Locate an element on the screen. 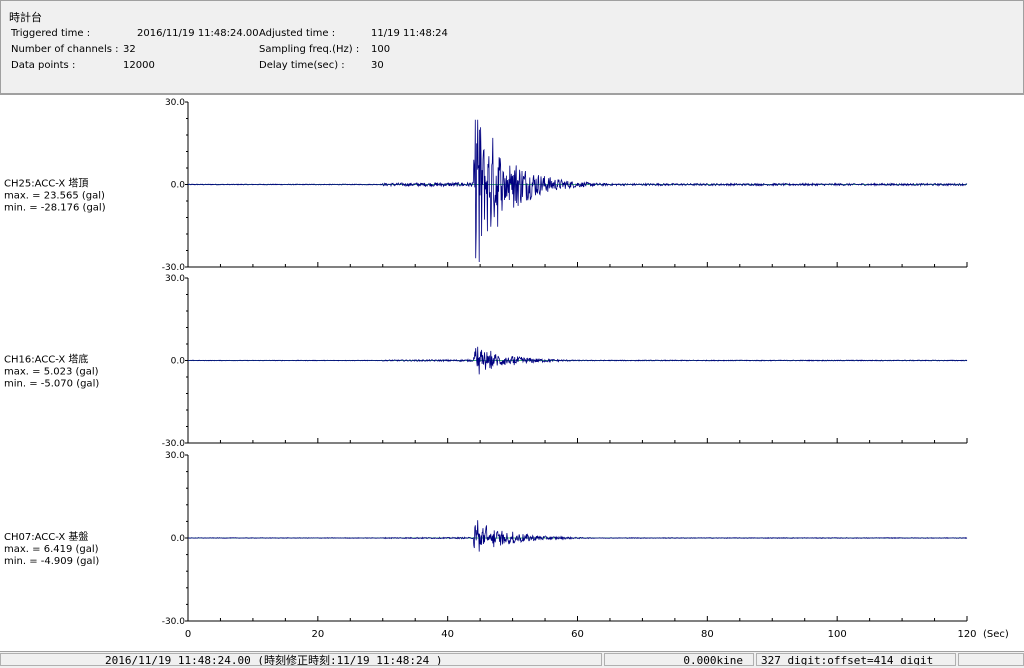 The width and height of the screenshot is (1024, 668). x-unit-label: (Sec) is located at coordinates (996, 634).